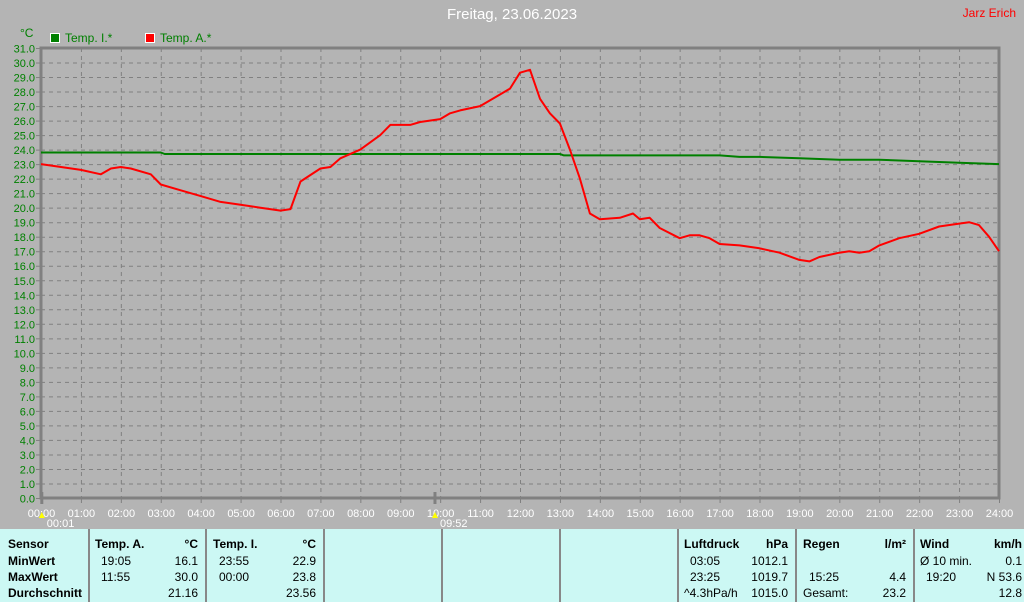  I want to click on series-line-temp-i, so click(520, 158).